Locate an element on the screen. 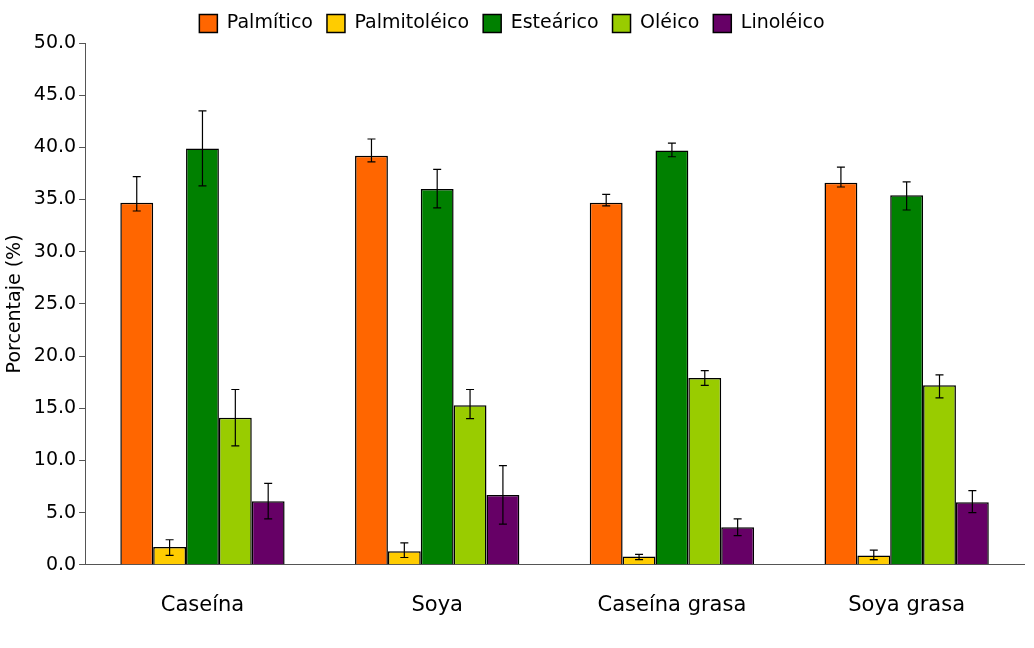  y-tick-label: 25.0 is located at coordinates (55, 301).